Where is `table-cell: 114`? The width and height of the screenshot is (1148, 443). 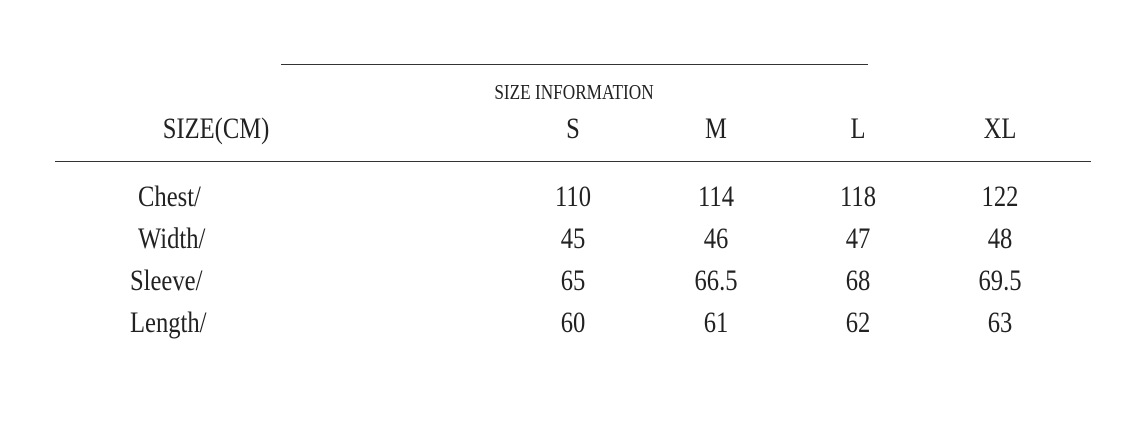
table-cell: 114 is located at coordinates (716, 196).